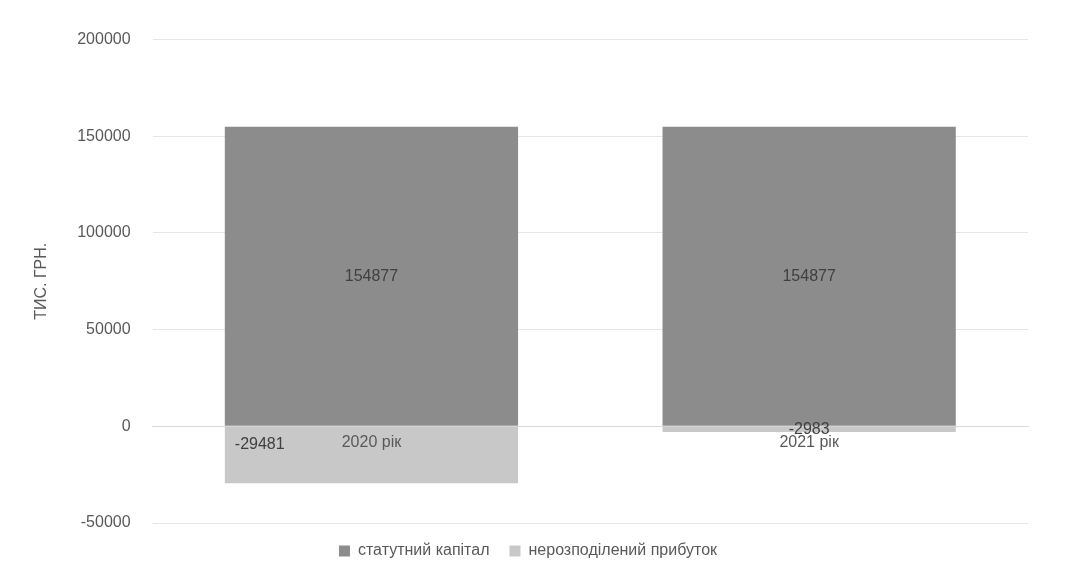 The image size is (1069, 584). Describe the element at coordinates (104, 135) in the screenshot. I see `y-tick-label: 150000` at that location.